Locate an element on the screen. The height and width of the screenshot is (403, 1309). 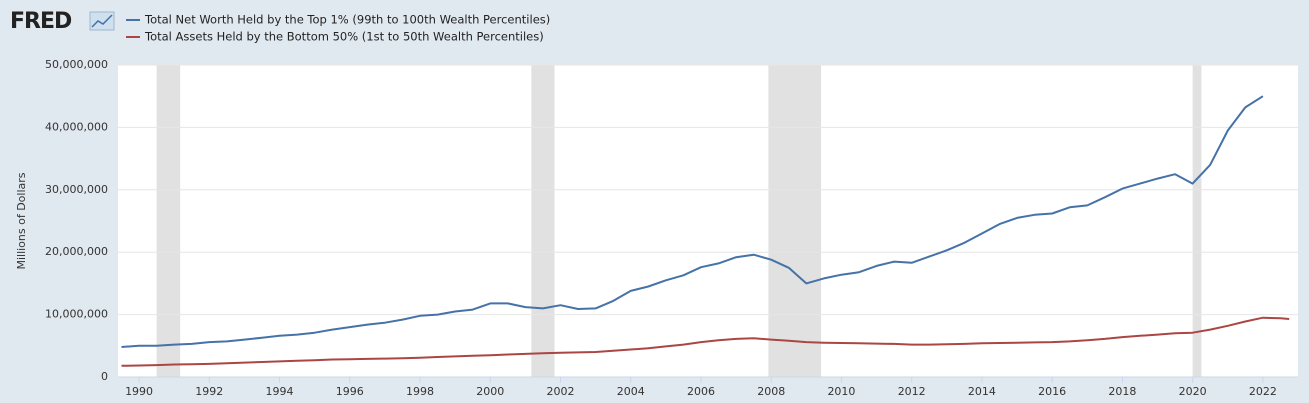
y-tick-label: 30,000,000 is located at coordinates (76, 189).